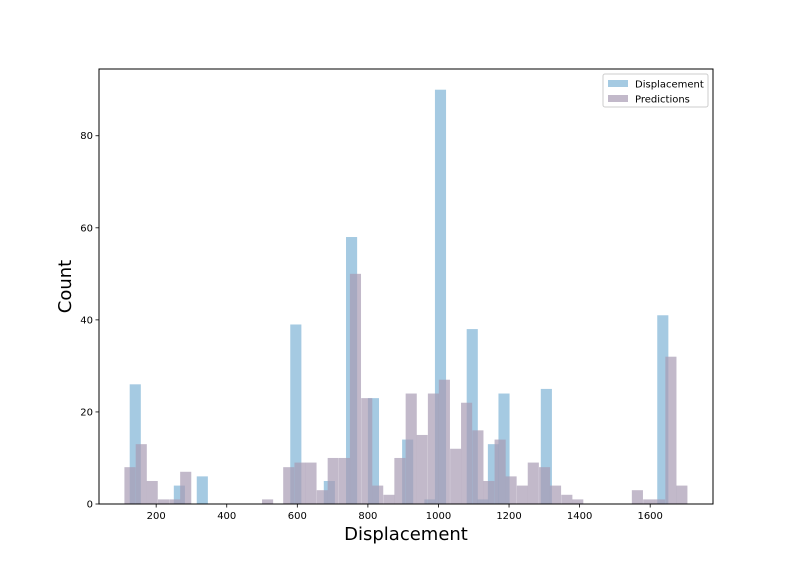  Describe the element at coordinates (156, 516) in the screenshot. I see `x-tick-label: 200` at that location.